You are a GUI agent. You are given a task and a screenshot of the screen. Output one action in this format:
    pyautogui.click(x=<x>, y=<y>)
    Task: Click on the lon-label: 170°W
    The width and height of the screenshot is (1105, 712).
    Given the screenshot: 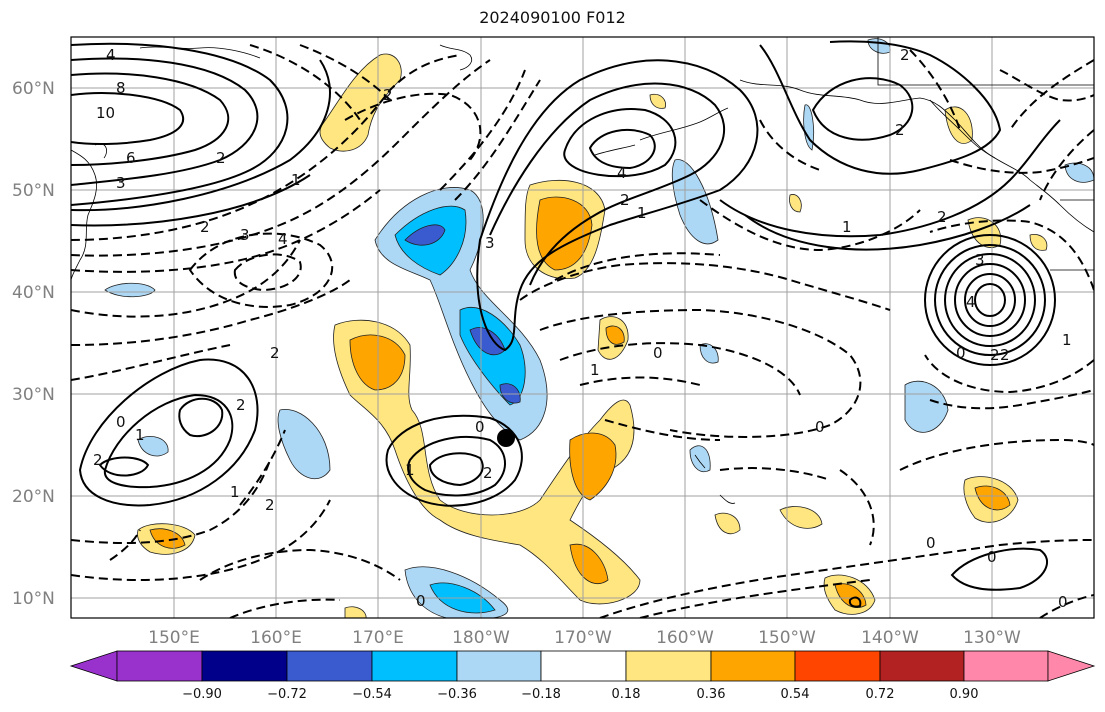 What is the action you would take?
    pyautogui.click(x=583, y=638)
    